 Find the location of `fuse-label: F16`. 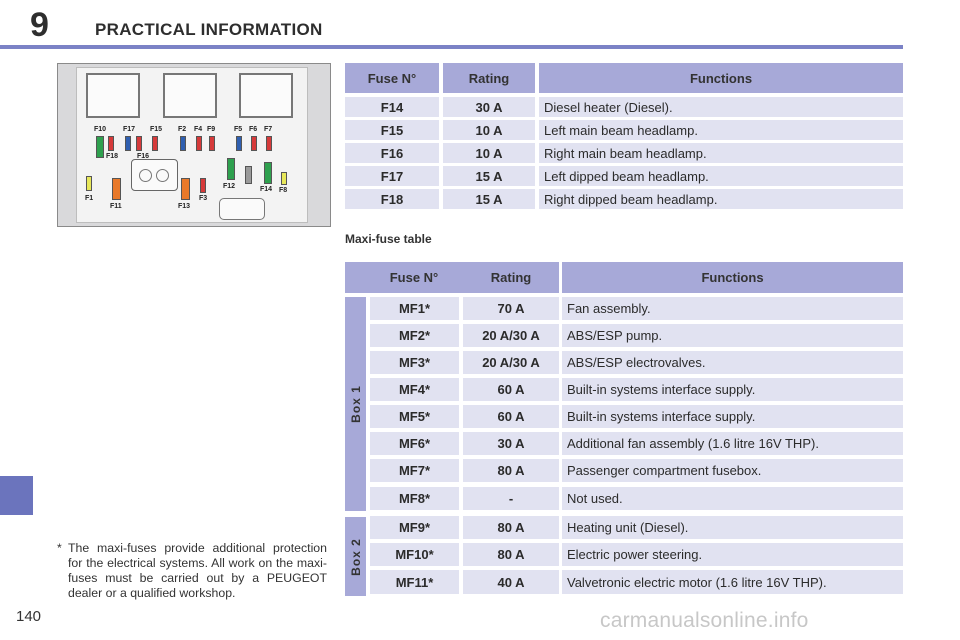

fuse-label: F16 is located at coordinates (143, 156).